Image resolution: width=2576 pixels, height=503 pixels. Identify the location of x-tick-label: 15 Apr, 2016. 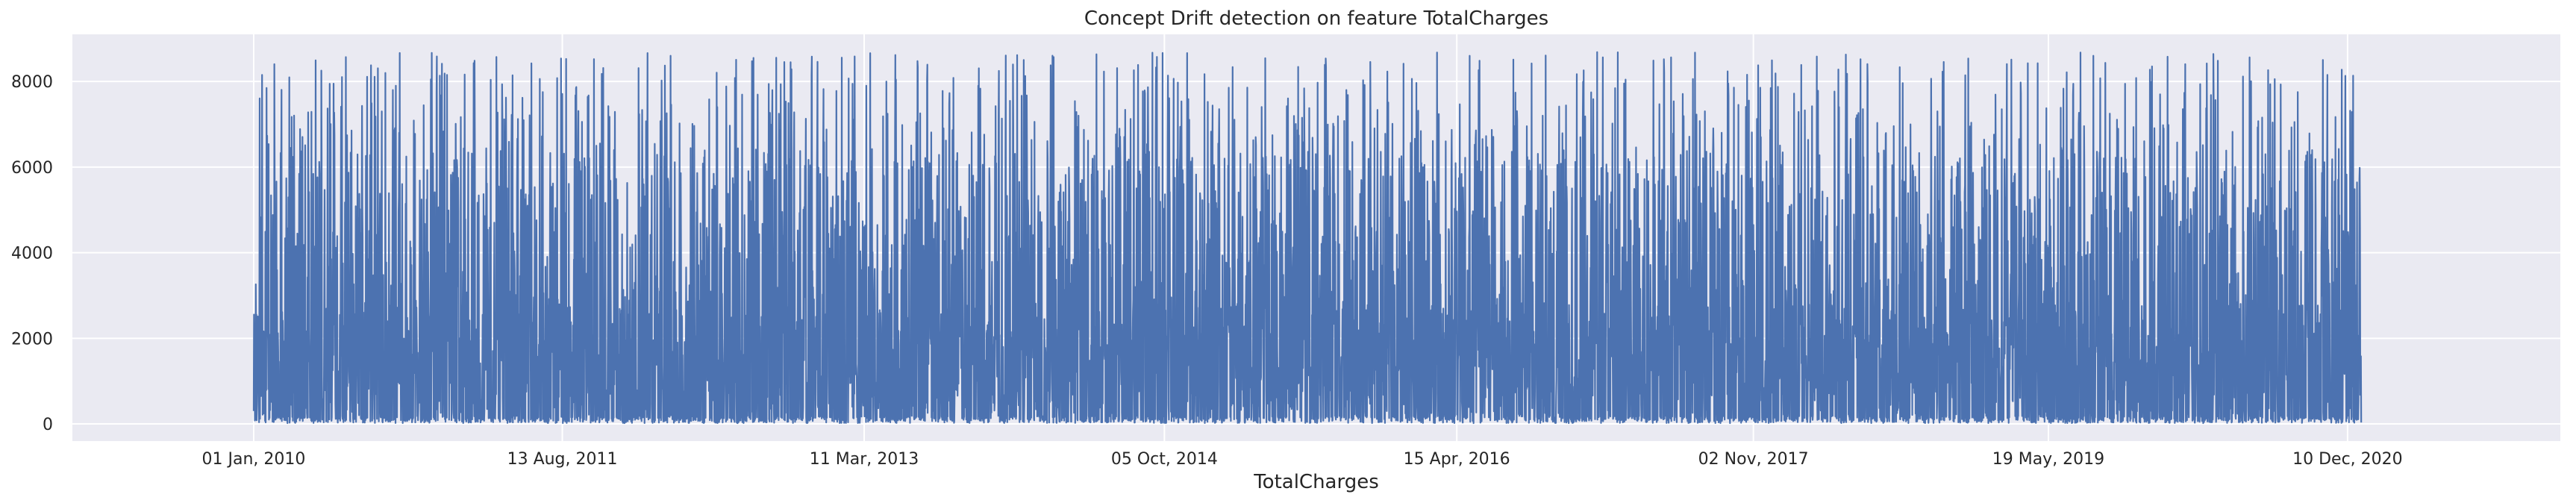
(1457, 459).